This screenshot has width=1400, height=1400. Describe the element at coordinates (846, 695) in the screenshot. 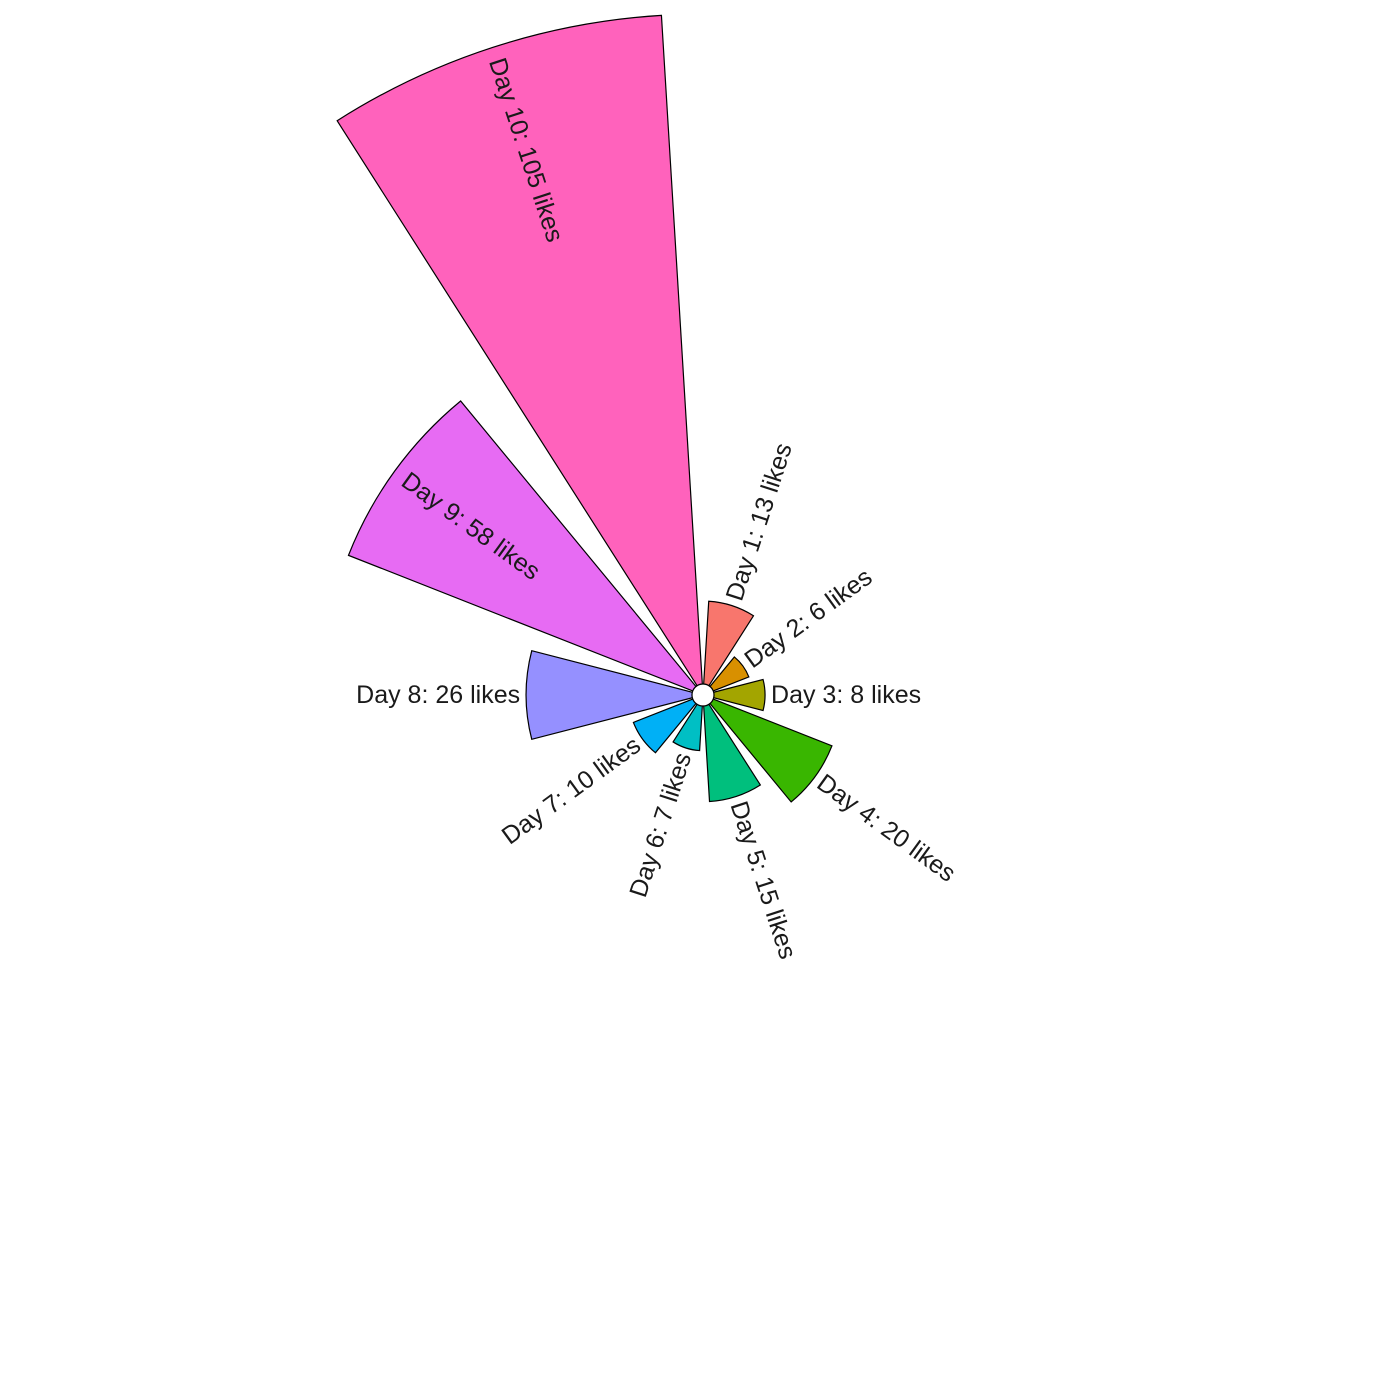

I see `label-day-3: Day 3: 8 likes` at that location.